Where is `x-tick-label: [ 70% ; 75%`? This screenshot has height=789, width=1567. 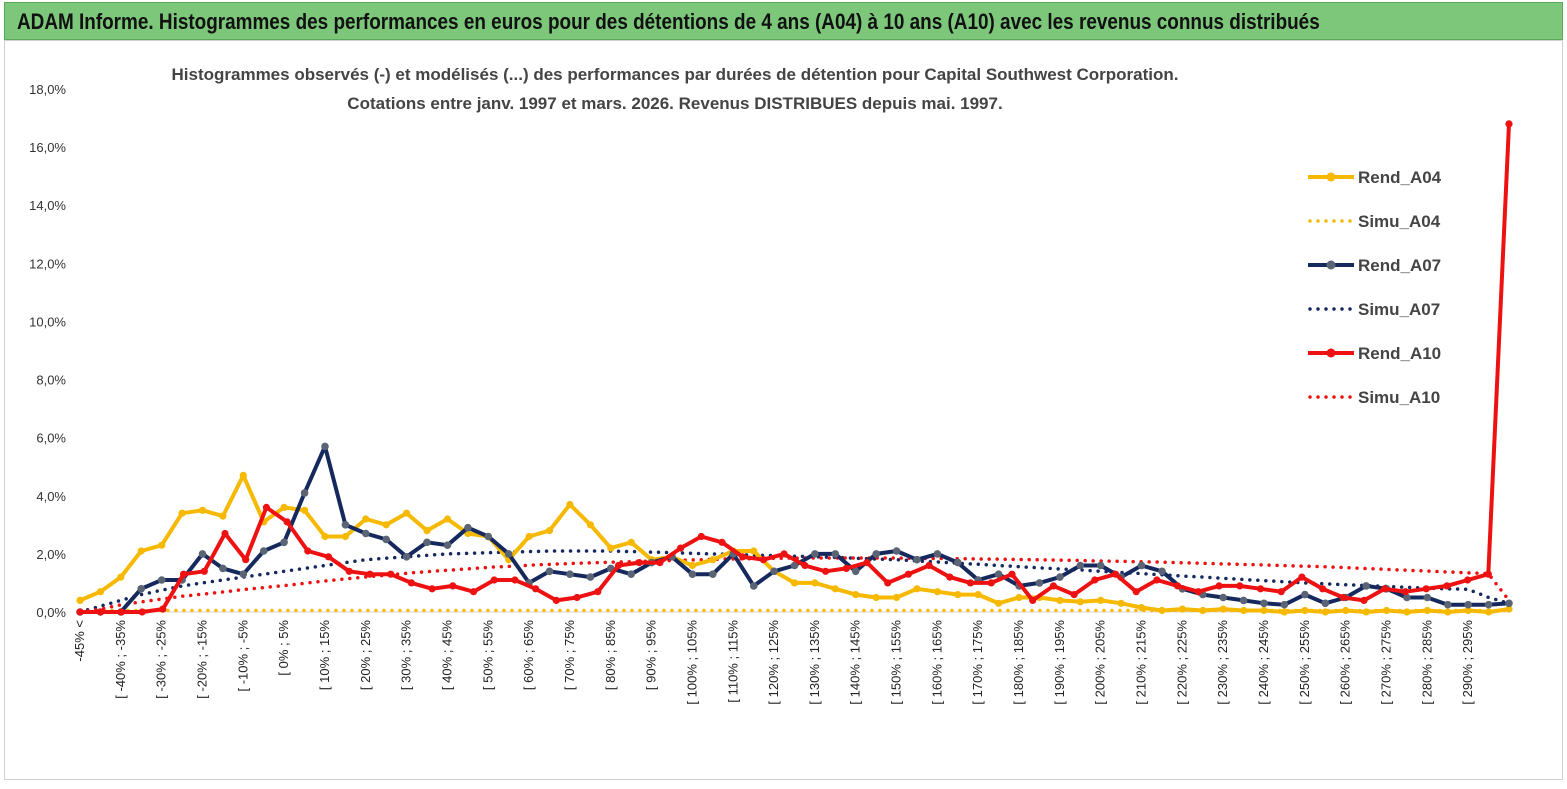 x-tick-label: [ 70% ; 75% is located at coordinates (569, 655).